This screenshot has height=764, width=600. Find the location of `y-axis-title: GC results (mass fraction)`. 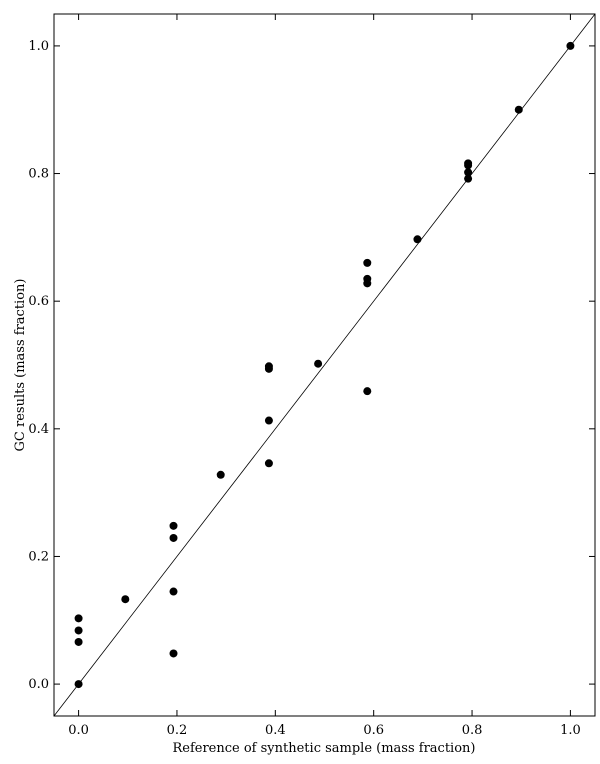

y-axis-title: GC results (mass fraction) is located at coordinates (20, 365).